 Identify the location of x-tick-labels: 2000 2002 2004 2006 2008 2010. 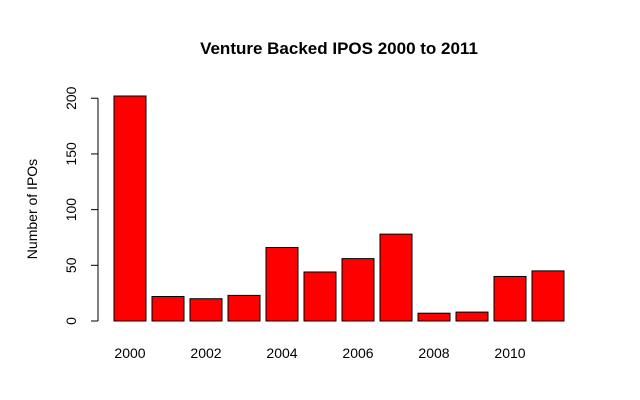
(319, 353).